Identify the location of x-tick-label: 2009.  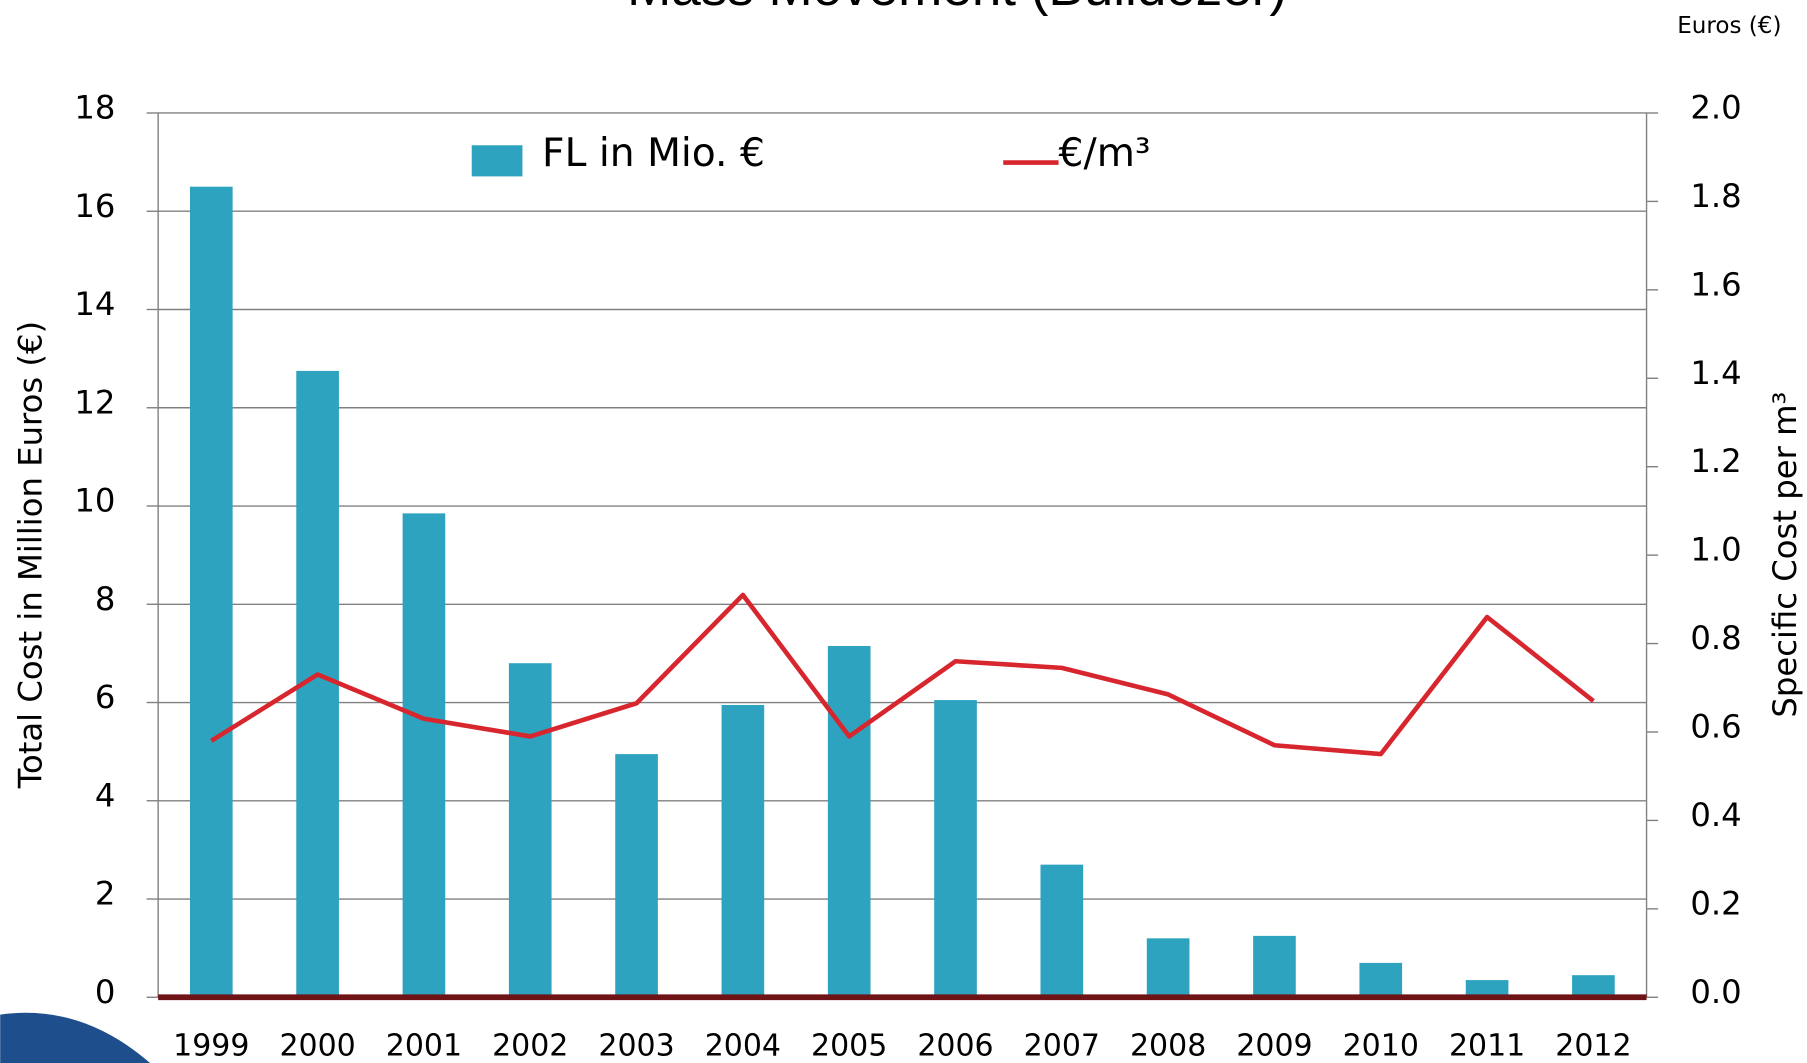
(1274, 1045).